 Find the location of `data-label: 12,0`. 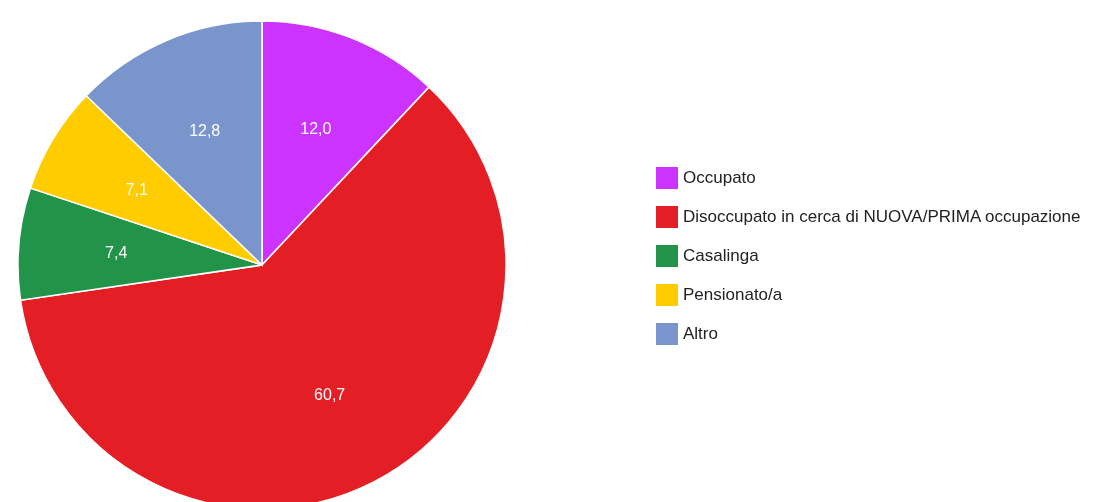

data-label: 12,0 is located at coordinates (316, 129).